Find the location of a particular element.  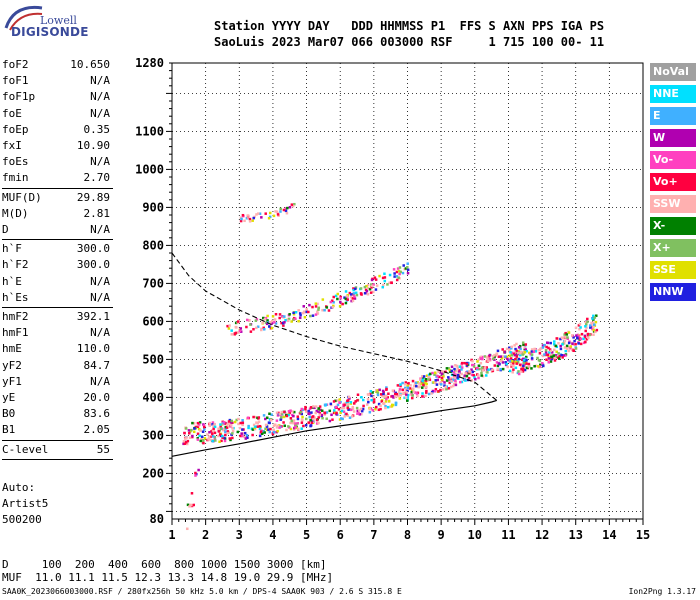

software-version: Ion2Png 1.3.17 is located at coordinates (662, 591).